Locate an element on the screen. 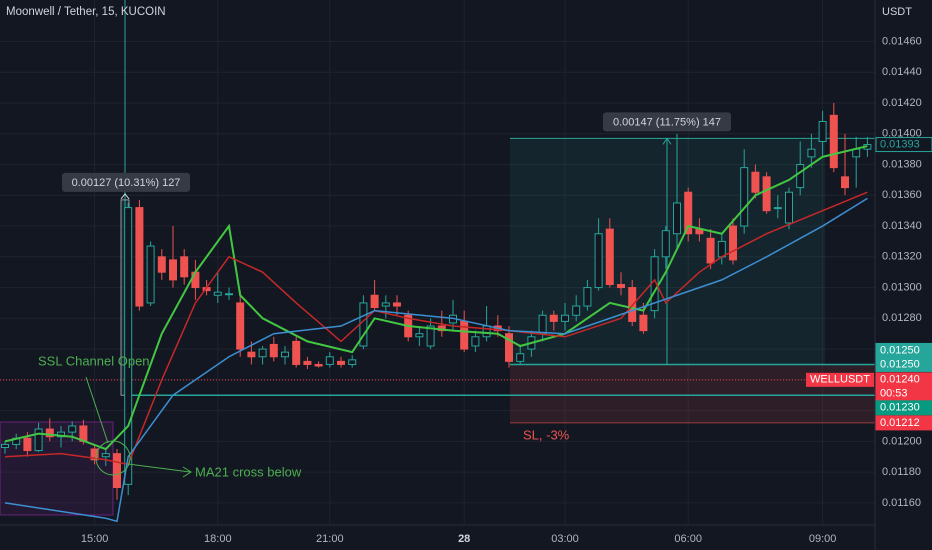 Image resolution: width=932 pixels, height=550 pixels. y-tick-label: 0.01360 is located at coordinates (902, 195).